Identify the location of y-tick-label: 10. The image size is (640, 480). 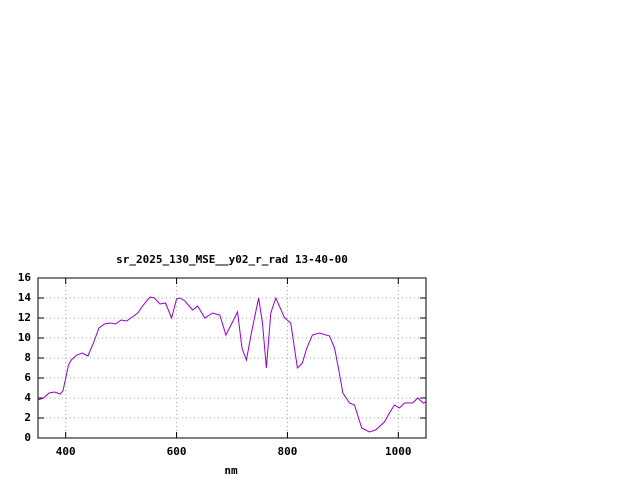
(24, 337).